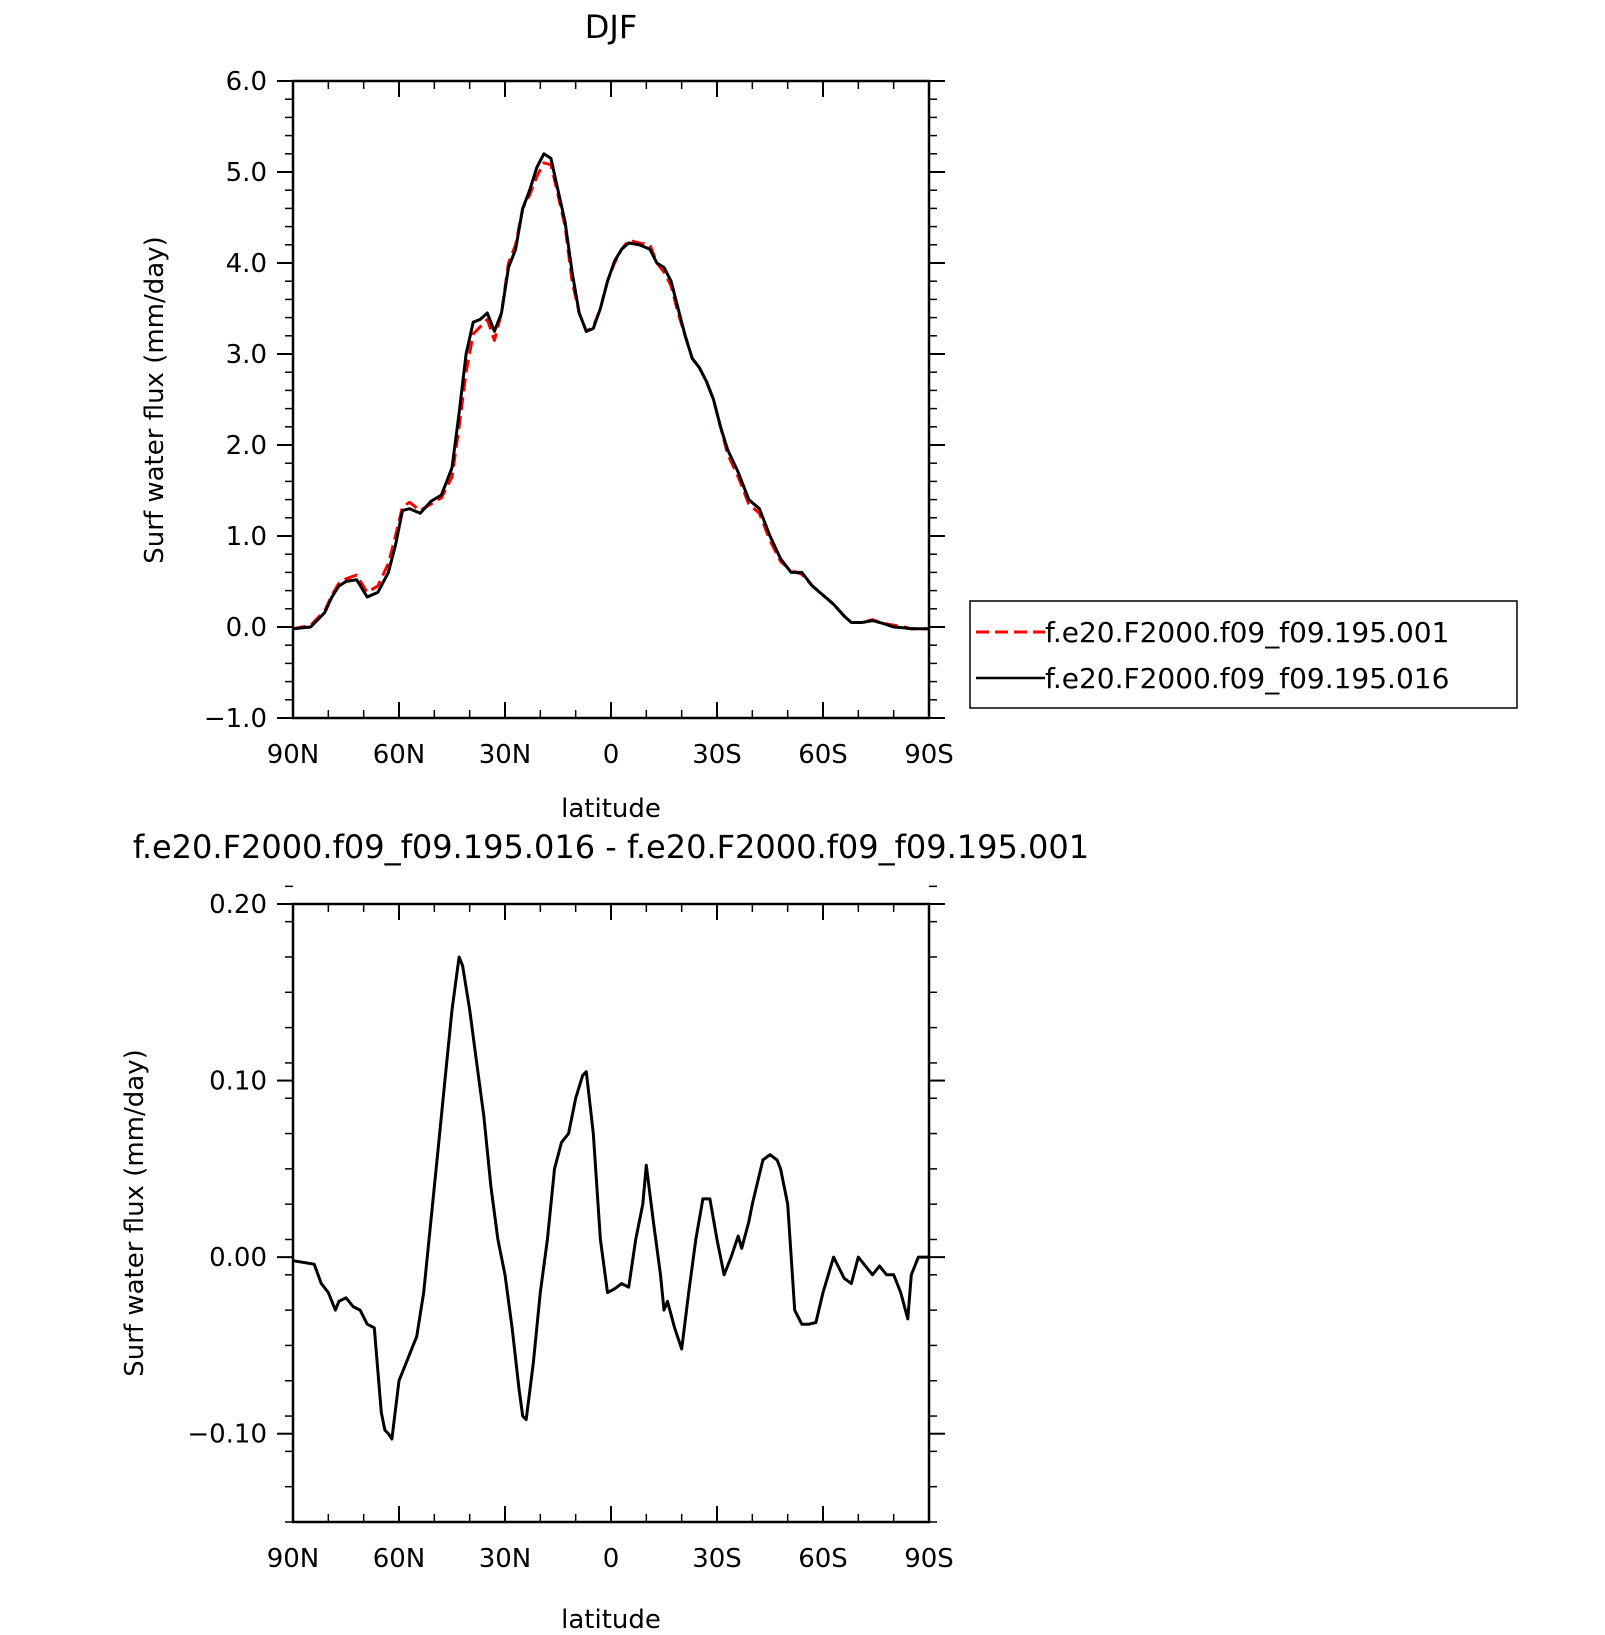 Image resolution: width=1605 pixels, height=1635 pixels. I want to click on y-tick-label: 0.20, so click(238, 905).